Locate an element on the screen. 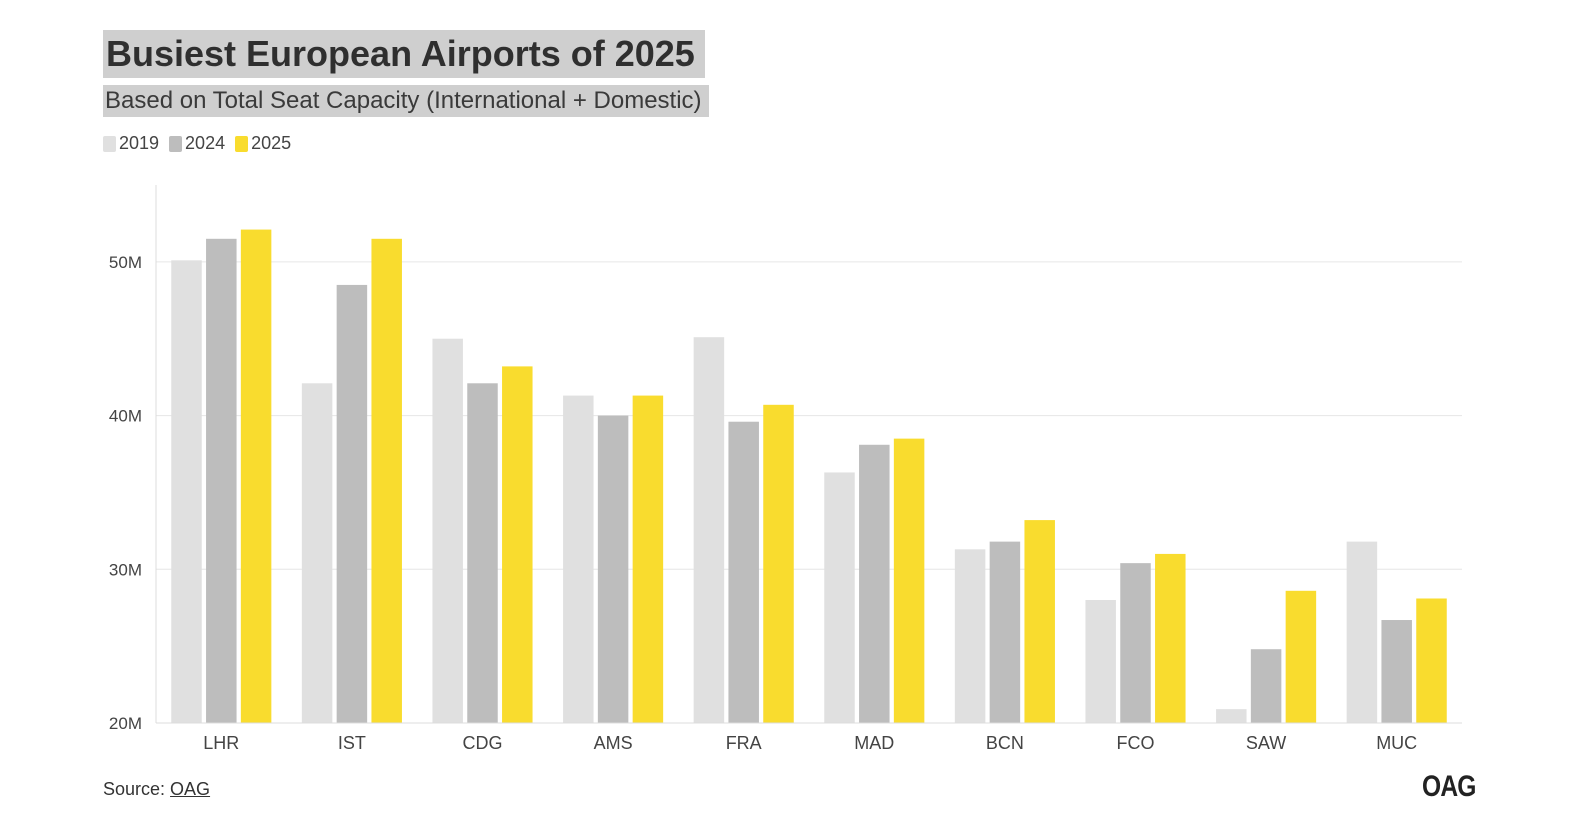  x-tick-label-LHR: LHR is located at coordinates (221, 743).